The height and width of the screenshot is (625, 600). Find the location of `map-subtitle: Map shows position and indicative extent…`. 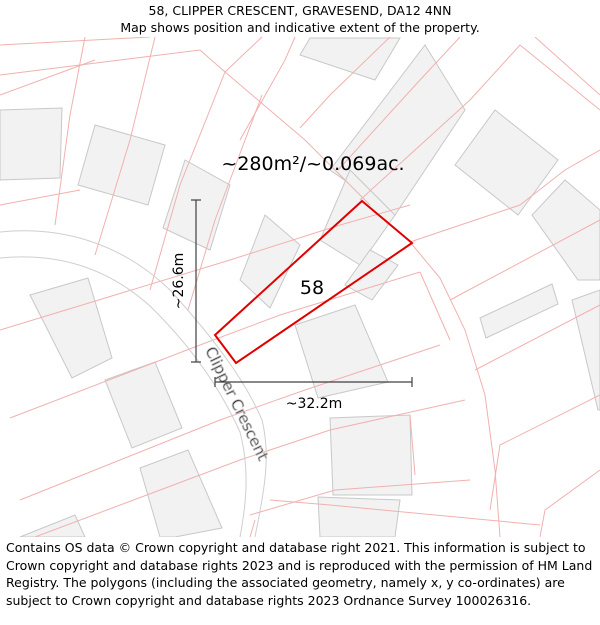

map-subtitle: Map shows position and indicative extent… is located at coordinates (300, 27).